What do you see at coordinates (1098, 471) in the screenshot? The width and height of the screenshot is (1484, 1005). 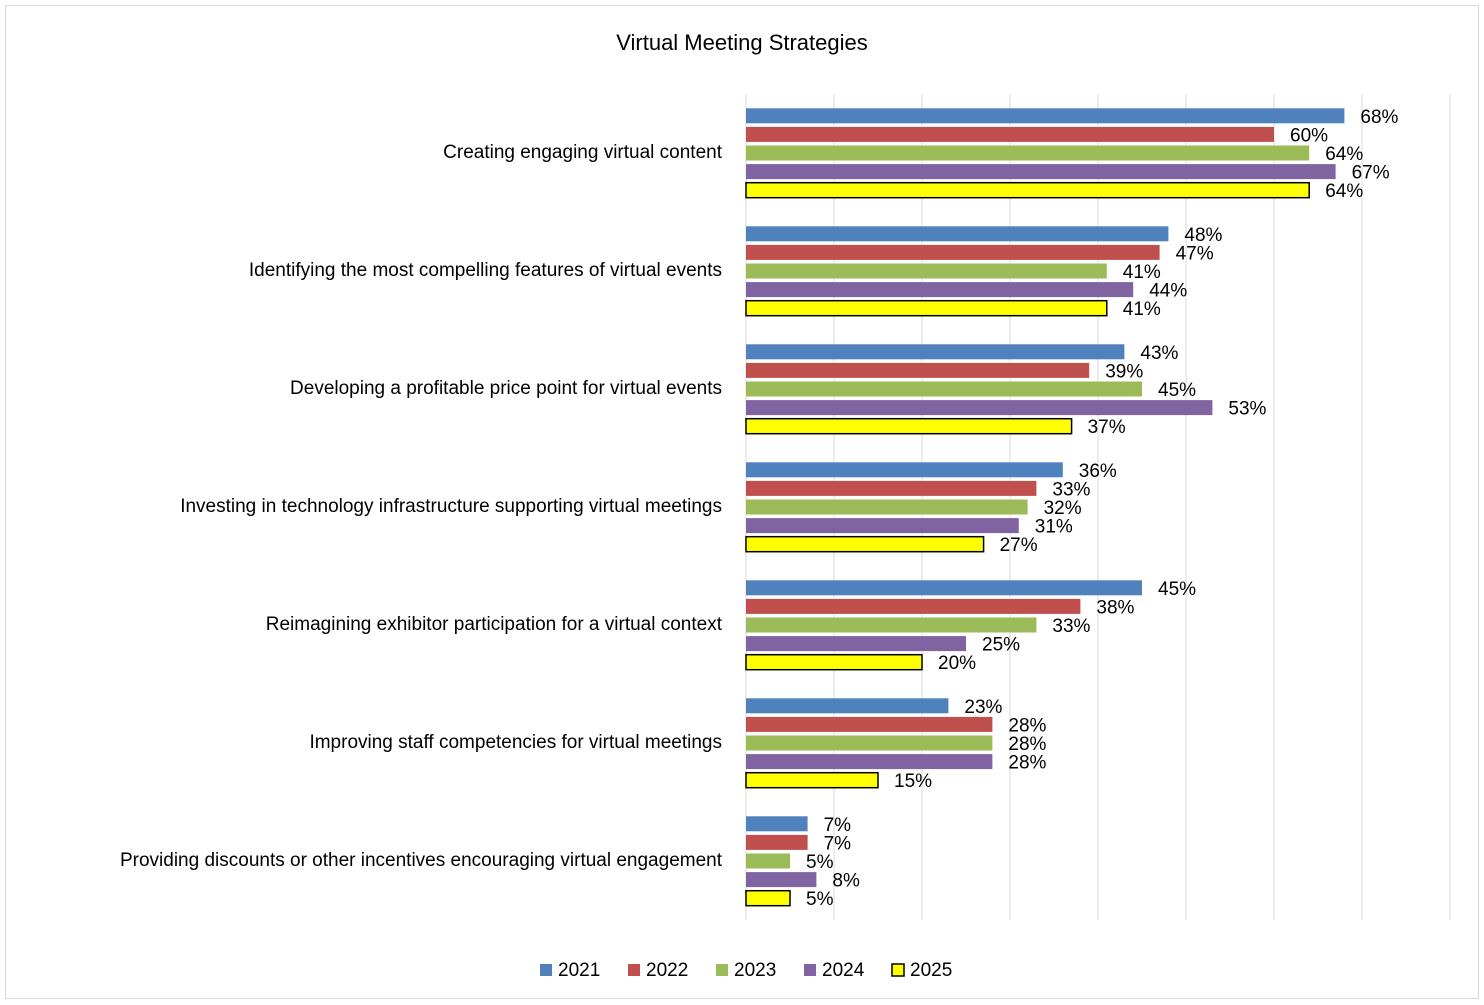 I see `value-label: 36%` at bounding box center [1098, 471].